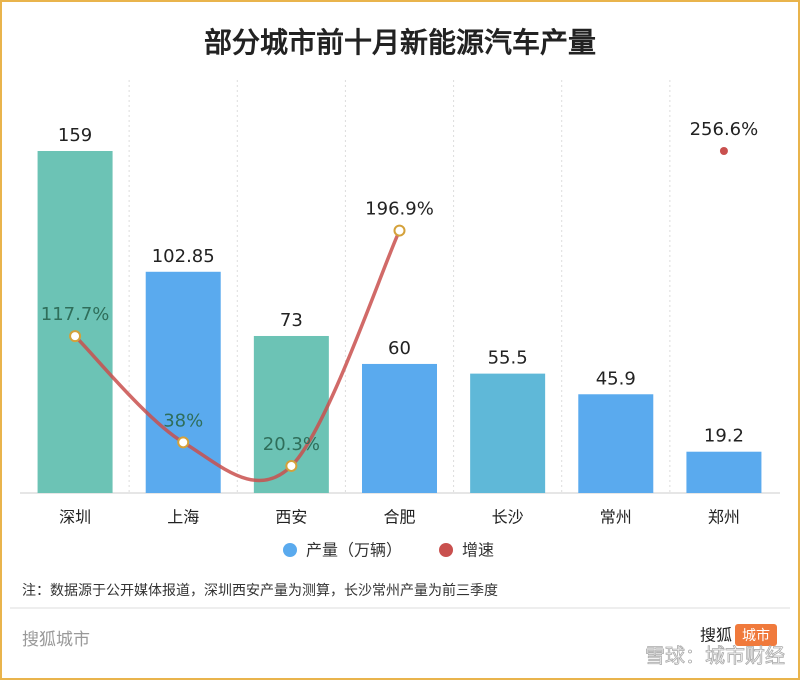 This screenshot has width=800, height=684. Describe the element at coordinates (478, 550) in the screenshot. I see `legend-label: 增速` at that location.